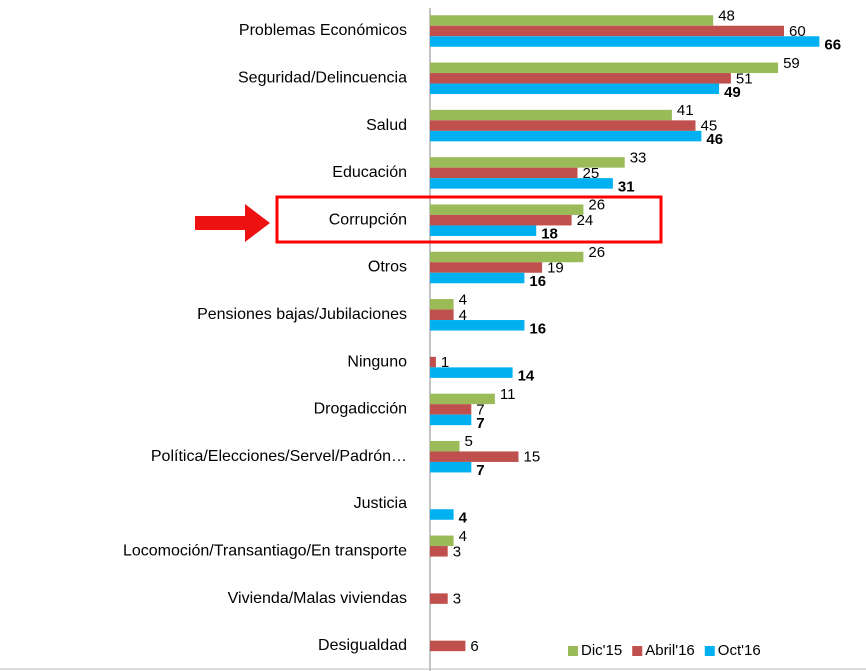 This screenshot has height=671, width=866. What do you see at coordinates (265, 551) in the screenshot?
I see `y-tick-label: Locomoción/Transantiago/En transporte` at bounding box center [265, 551].